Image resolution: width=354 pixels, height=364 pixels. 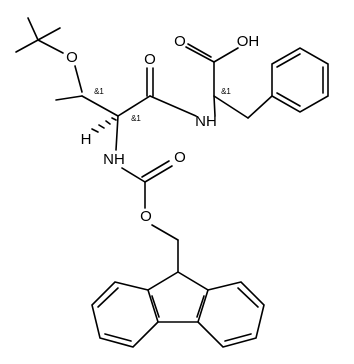 I want to click on stereo-labels: &1 &1 &1, so click(x=162, y=105).